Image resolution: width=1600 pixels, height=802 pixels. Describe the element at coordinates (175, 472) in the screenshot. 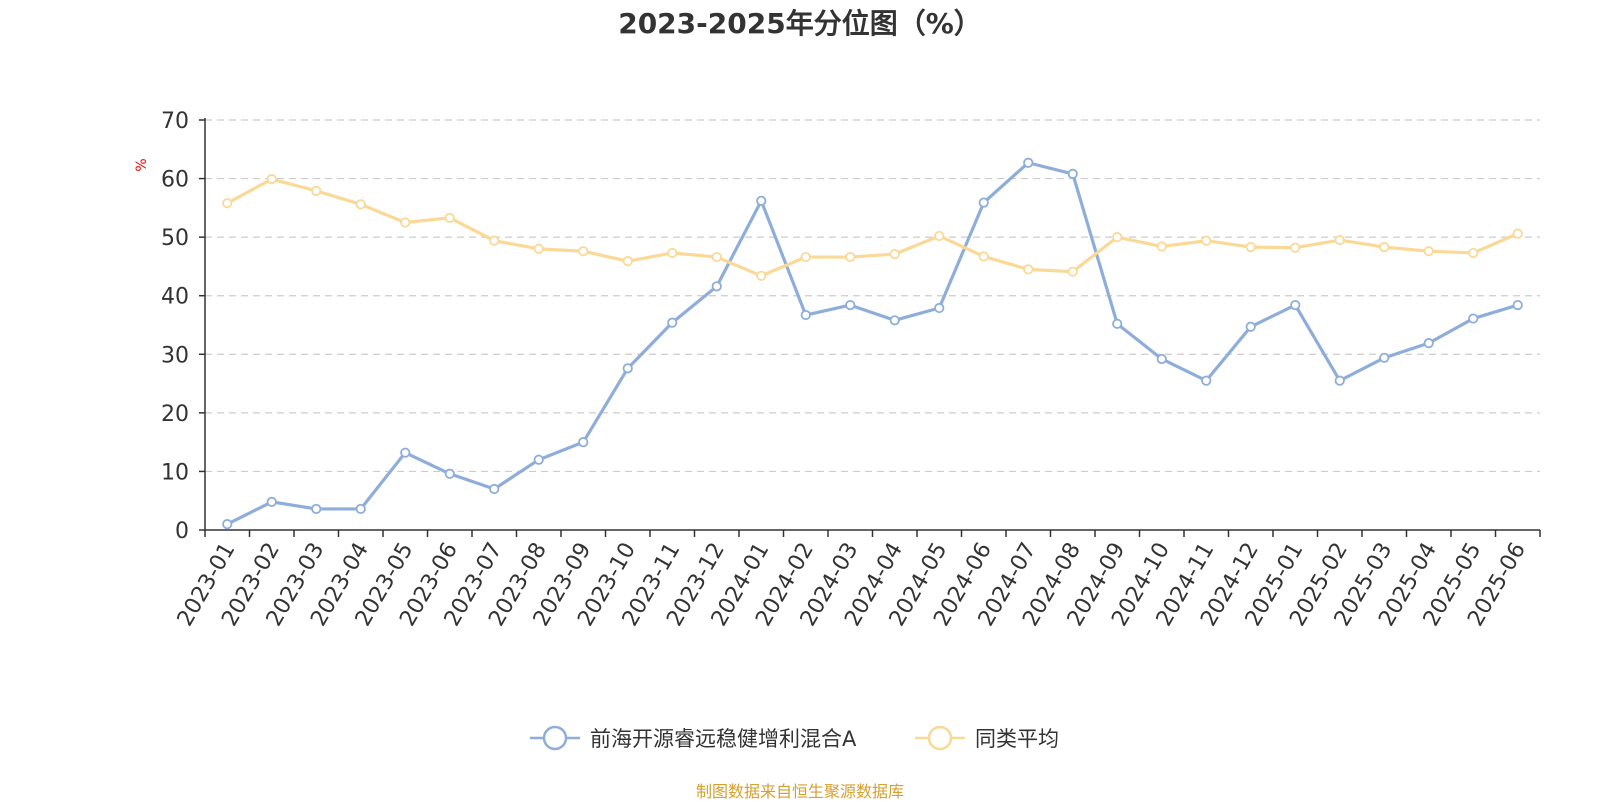

I see `y-tick-label: 10` at that location.